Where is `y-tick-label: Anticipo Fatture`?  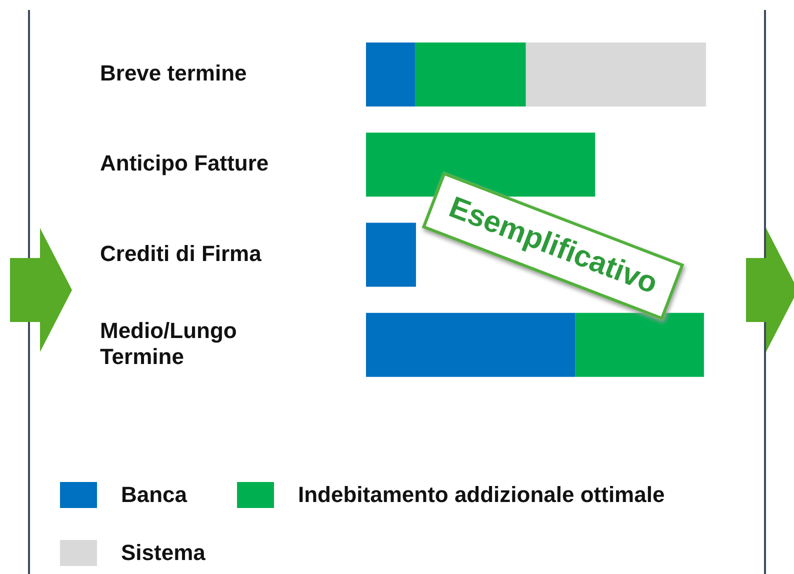 y-tick-label: Anticipo Fatture is located at coordinates (184, 163).